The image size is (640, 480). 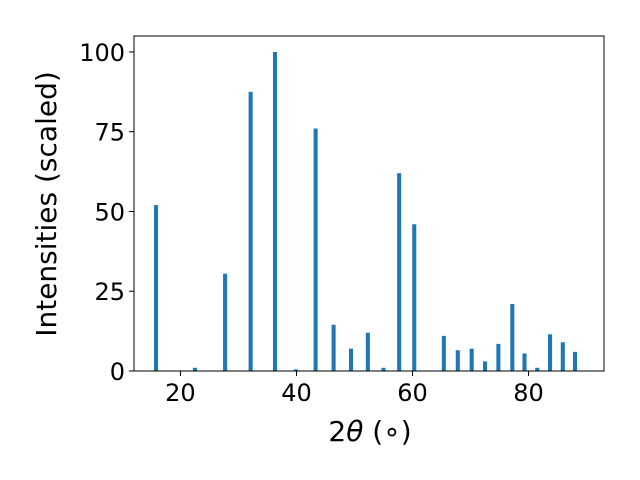 I want to click on y-tick-label: 50, so click(x=109, y=212).